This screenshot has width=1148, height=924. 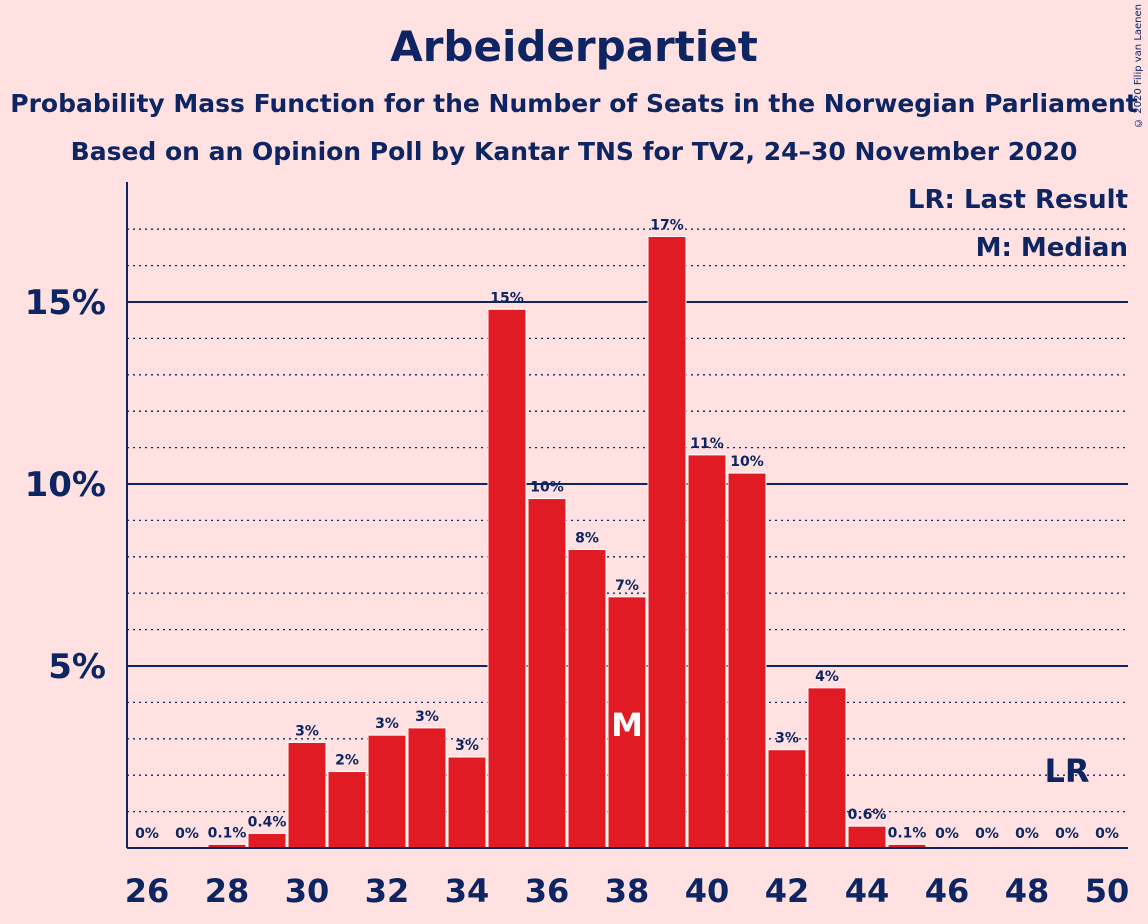 I want to click on legend-median: M: Median, so click(x=1051, y=248).